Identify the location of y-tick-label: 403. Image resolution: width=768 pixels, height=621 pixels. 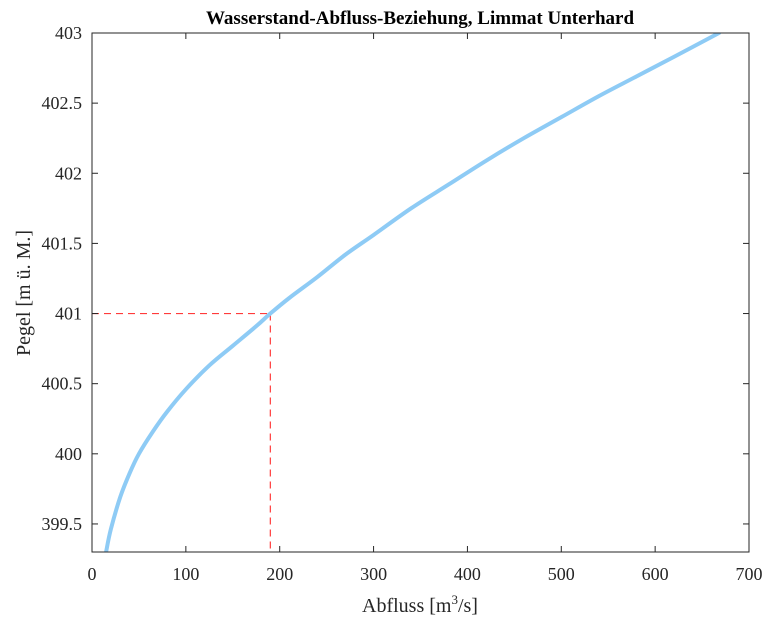
(68, 33).